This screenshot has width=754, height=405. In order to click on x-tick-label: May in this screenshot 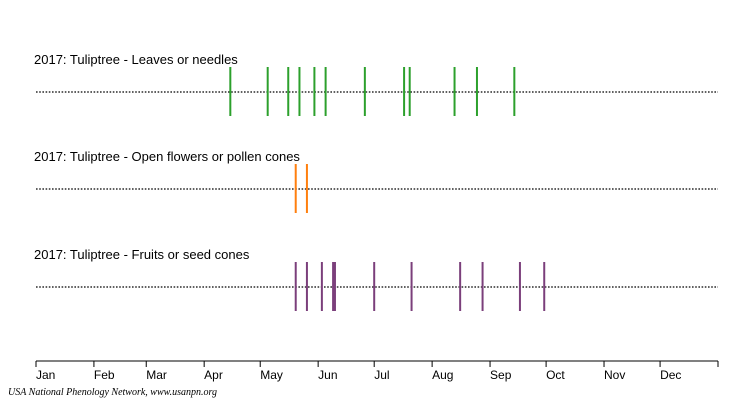, I will do `click(271, 375)`.